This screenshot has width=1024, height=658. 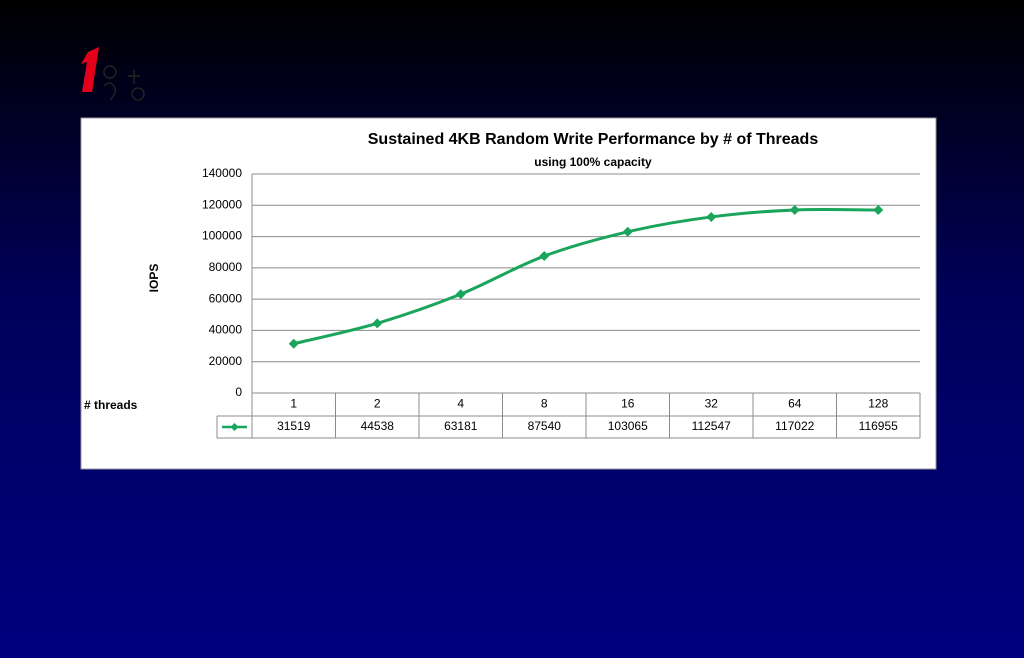 I want to click on table-value: 116955, so click(x=878, y=426).